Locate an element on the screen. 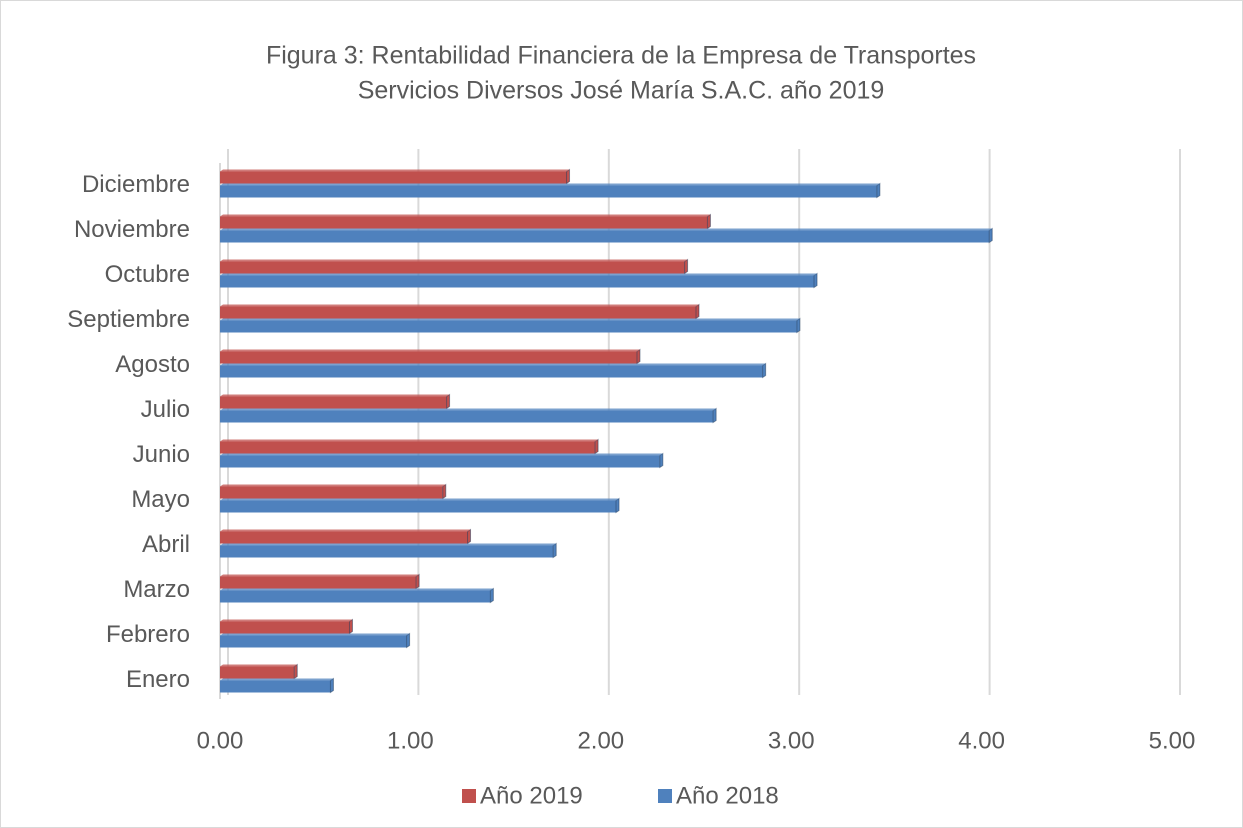 The width and height of the screenshot is (1243, 828). y-tick-label: Octubre is located at coordinates (147, 274).